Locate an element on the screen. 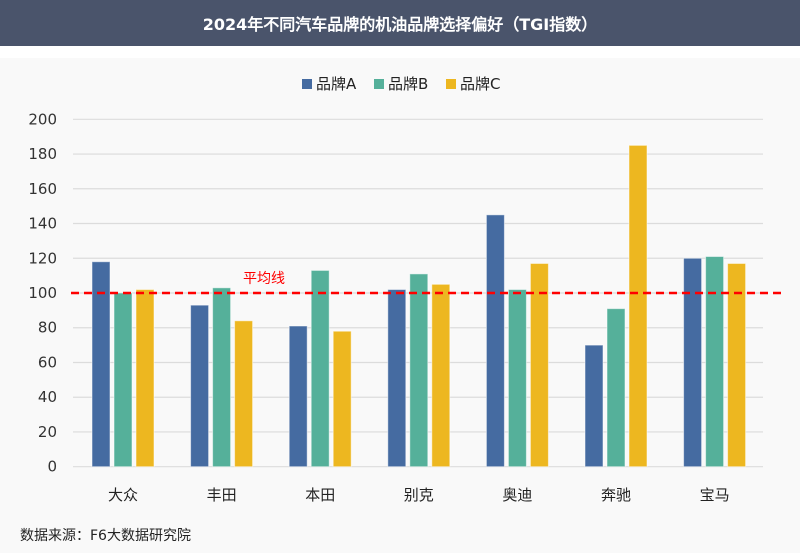 The height and width of the screenshot is (553, 800). legend-swatch-品牌A is located at coordinates (307, 84).